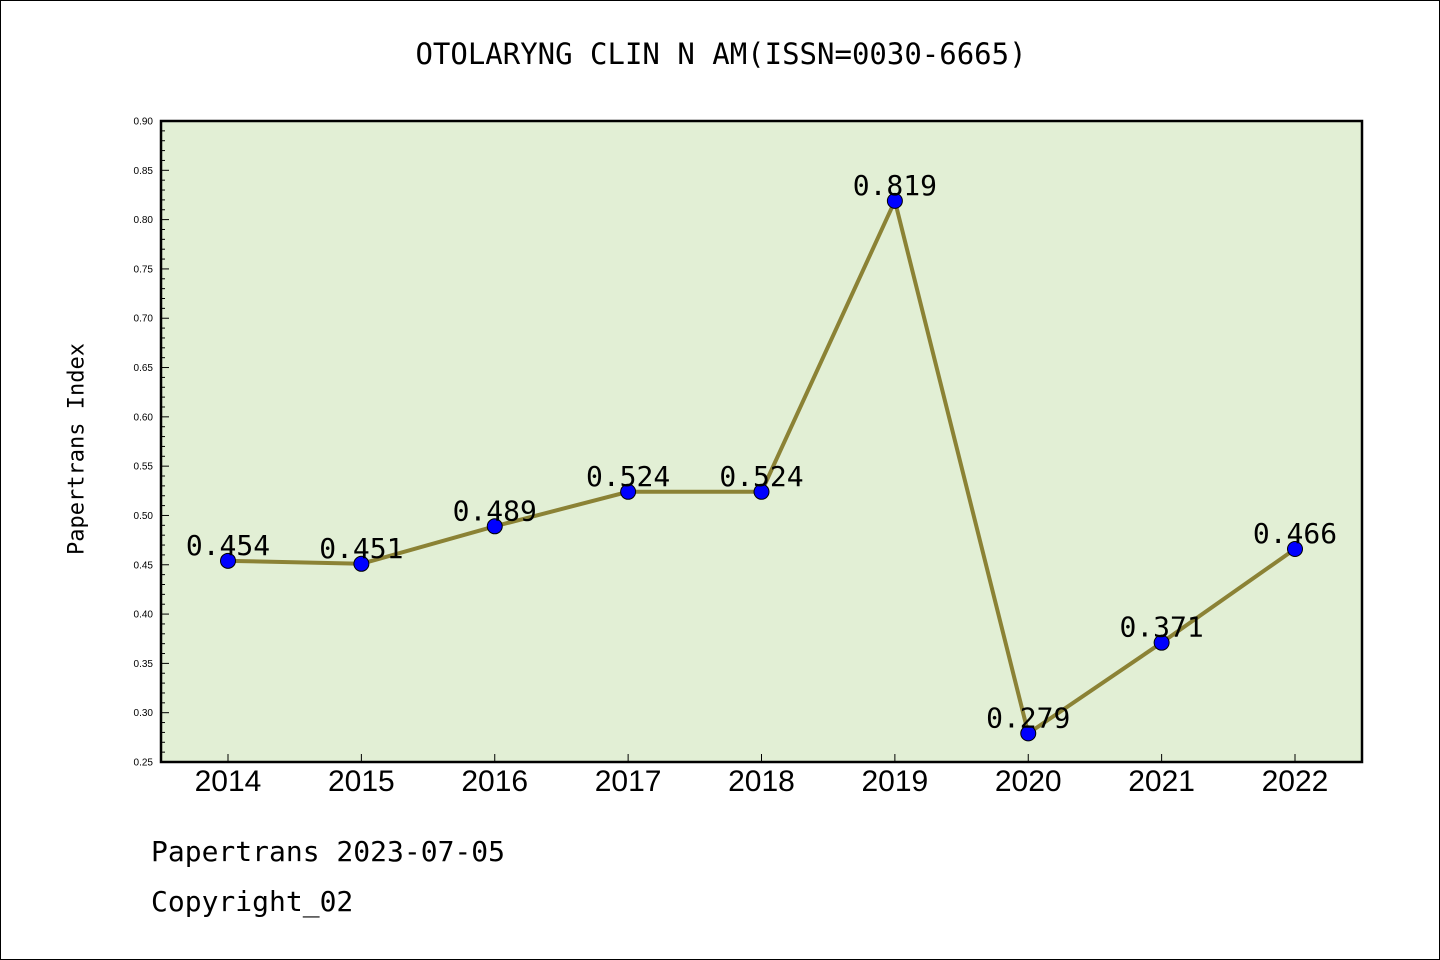 The height and width of the screenshot is (960, 1440). Describe the element at coordinates (361, 781) in the screenshot. I see `x-tick-label: 2015` at that location.